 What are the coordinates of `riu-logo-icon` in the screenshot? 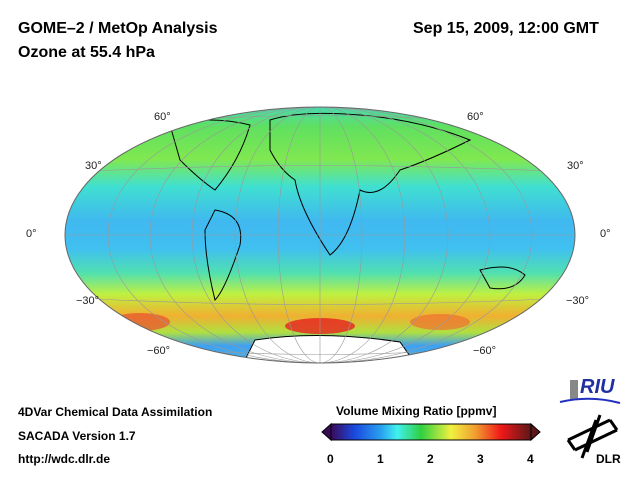 It's located at (590, 392).